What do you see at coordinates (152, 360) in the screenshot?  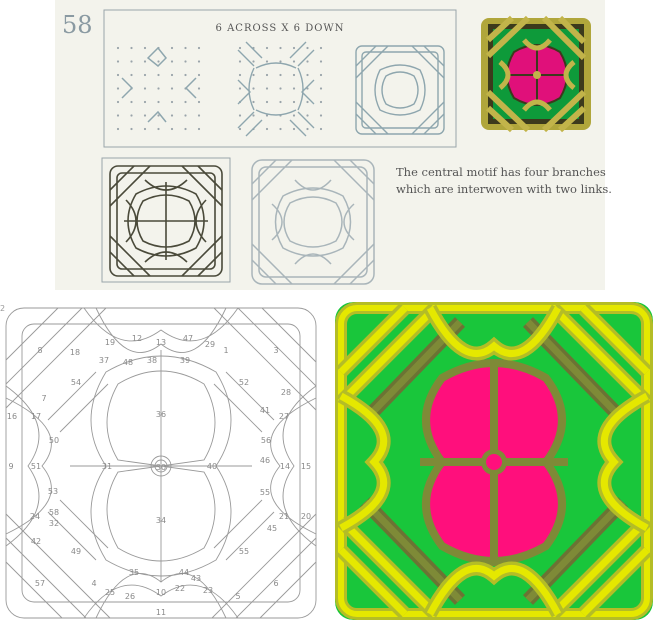 I see `region-number: 38` at bounding box center [152, 360].